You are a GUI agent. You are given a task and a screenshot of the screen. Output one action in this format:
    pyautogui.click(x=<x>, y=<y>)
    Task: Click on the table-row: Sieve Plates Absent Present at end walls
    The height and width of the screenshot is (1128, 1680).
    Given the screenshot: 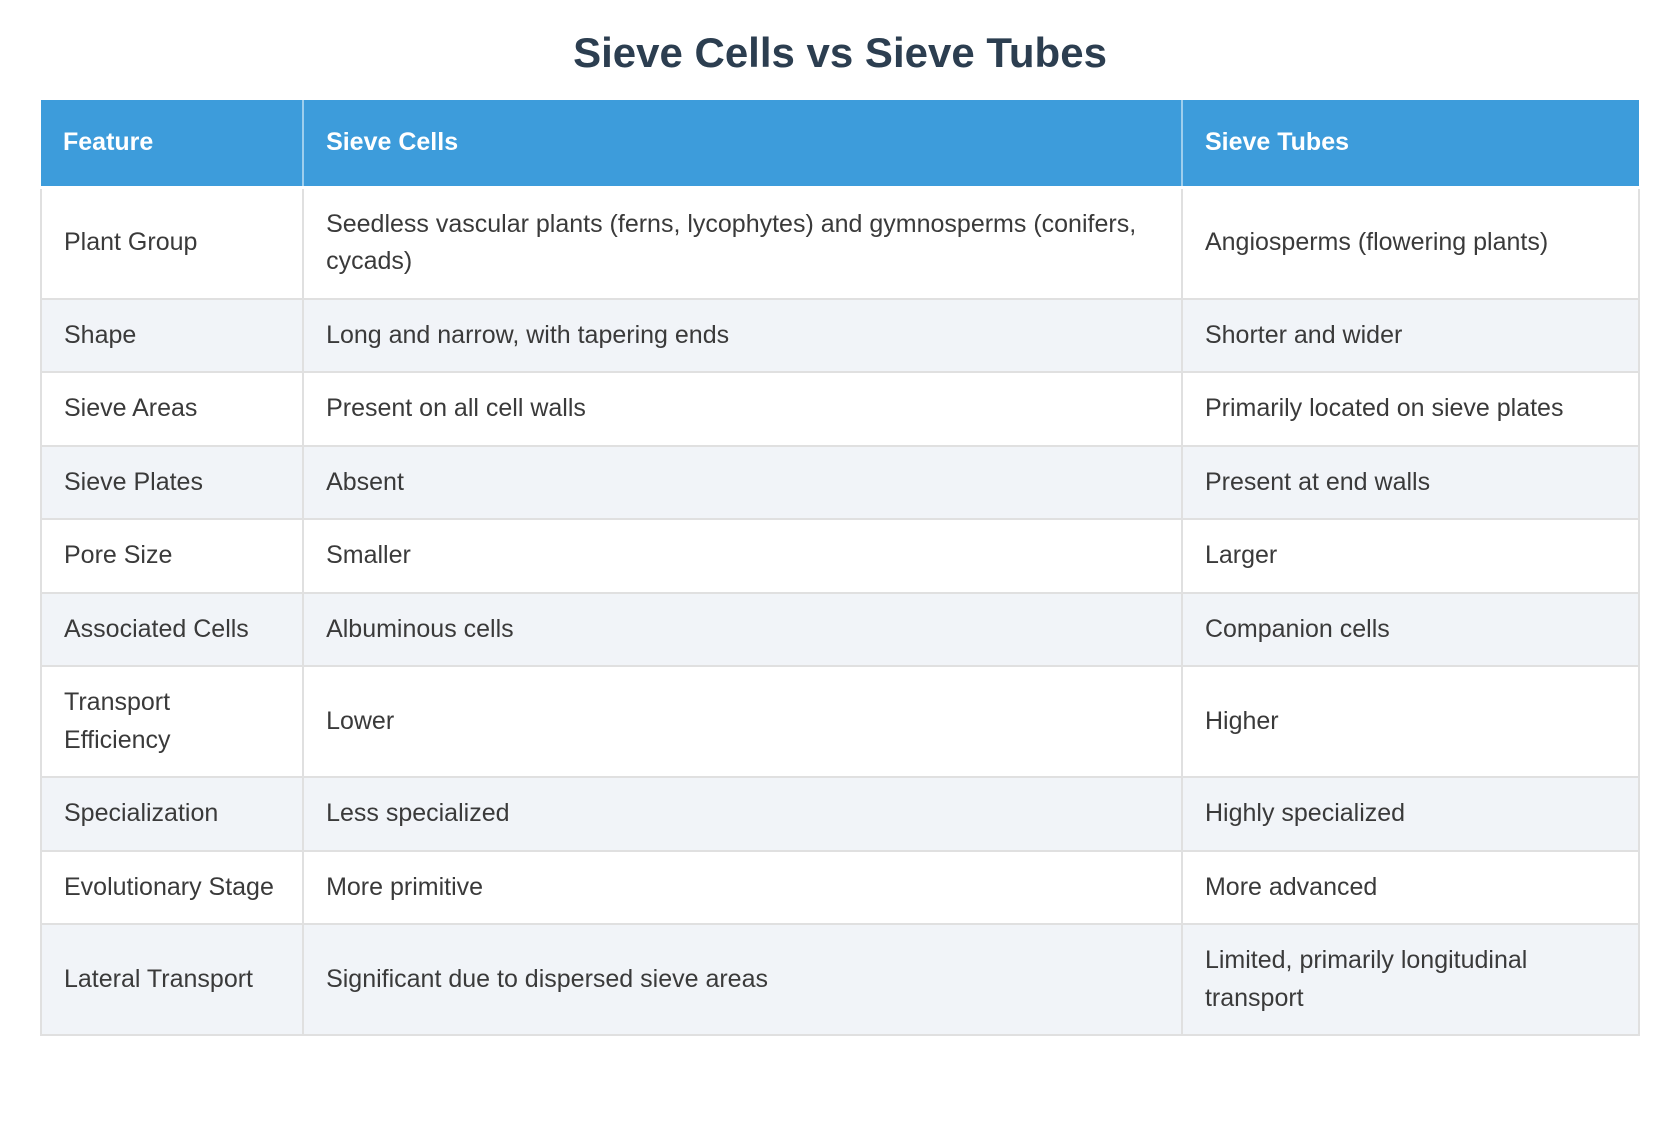 What is the action you would take?
    pyautogui.click(x=840, y=482)
    